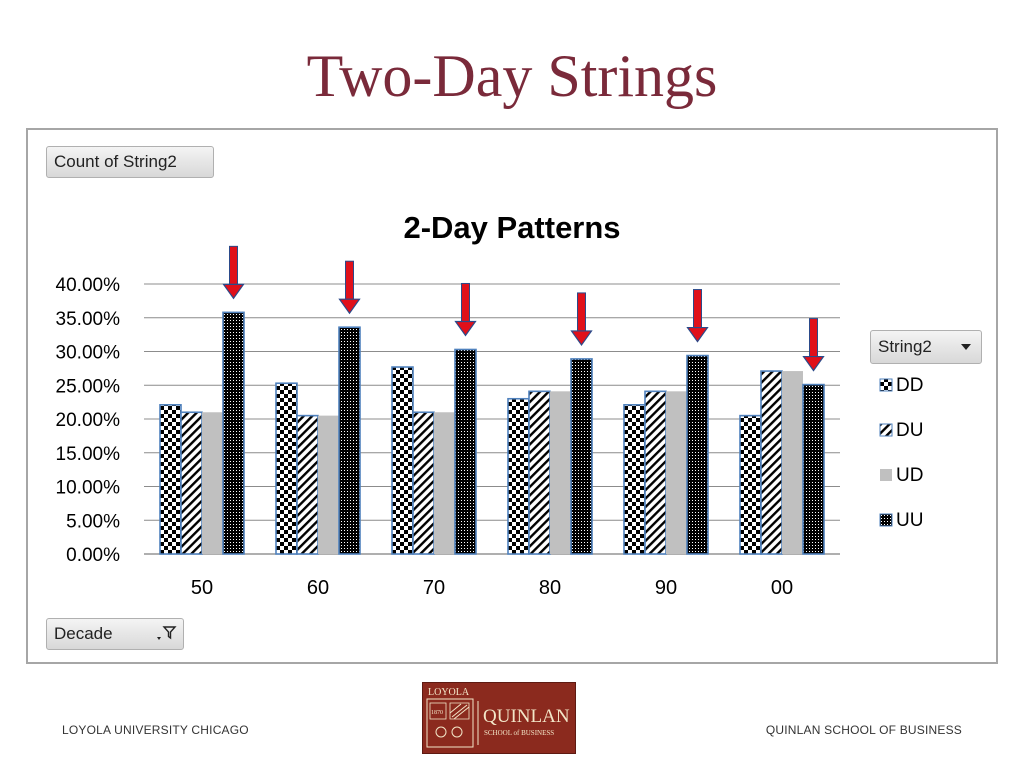 The height and width of the screenshot is (768, 1024). What do you see at coordinates (909, 475) in the screenshot?
I see `legend-label: UD` at bounding box center [909, 475].